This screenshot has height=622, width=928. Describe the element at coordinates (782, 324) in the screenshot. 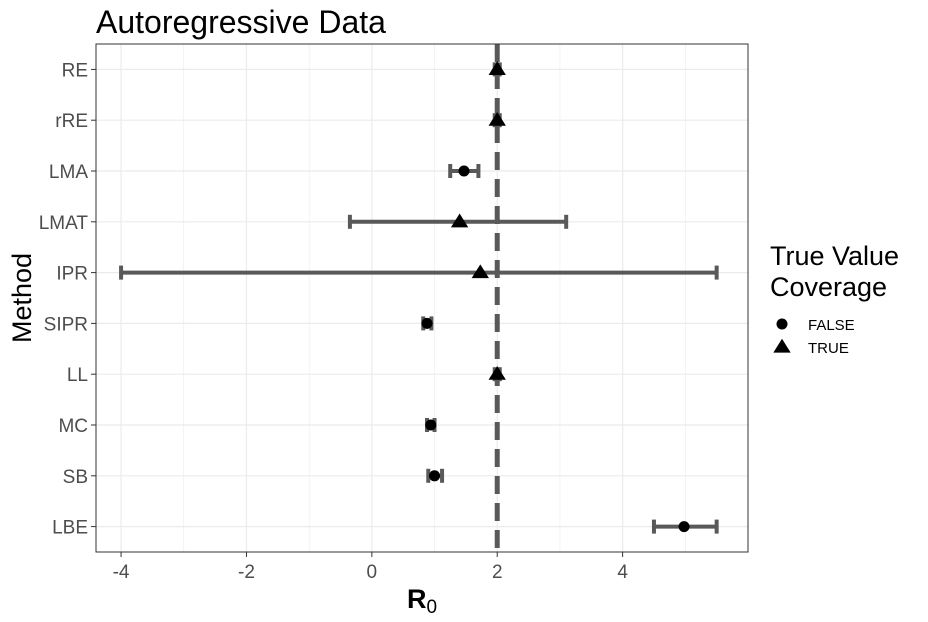

I see `legend-key-circle` at that location.